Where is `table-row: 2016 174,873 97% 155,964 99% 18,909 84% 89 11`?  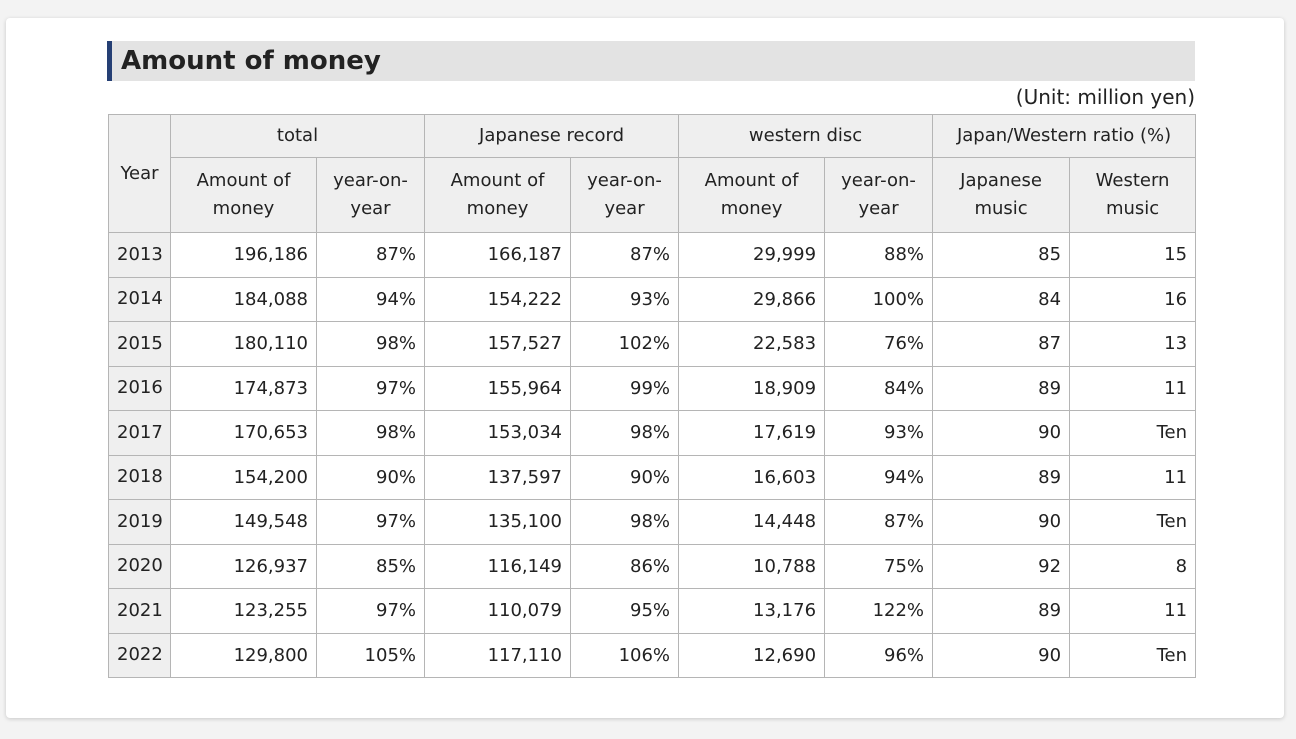
table-row: 2016 174,873 97% 155,964 99% 18,909 84% 89 11 is located at coordinates (652, 388).